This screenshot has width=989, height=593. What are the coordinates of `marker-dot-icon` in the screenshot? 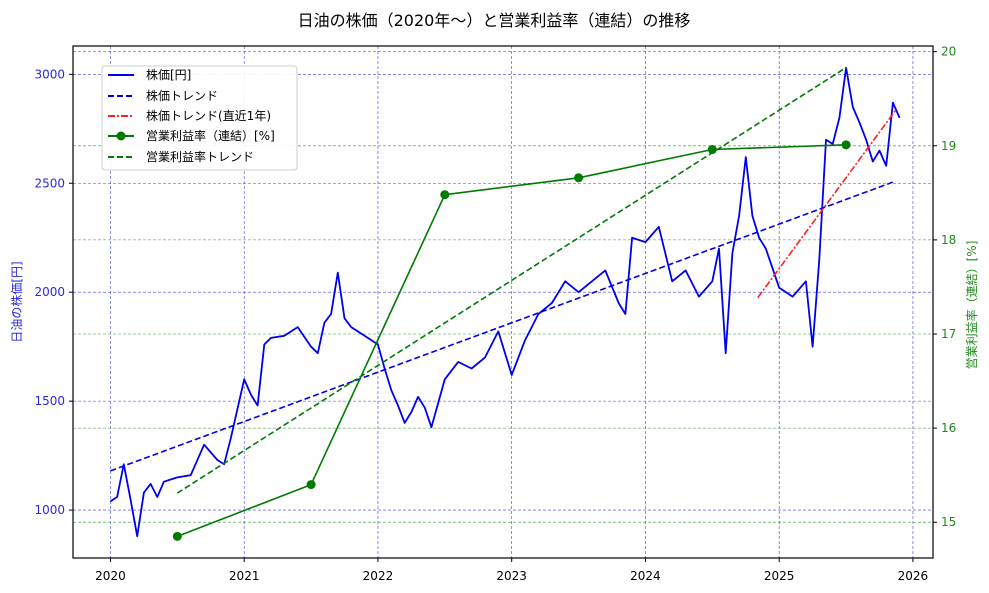 It's located at (121, 136).